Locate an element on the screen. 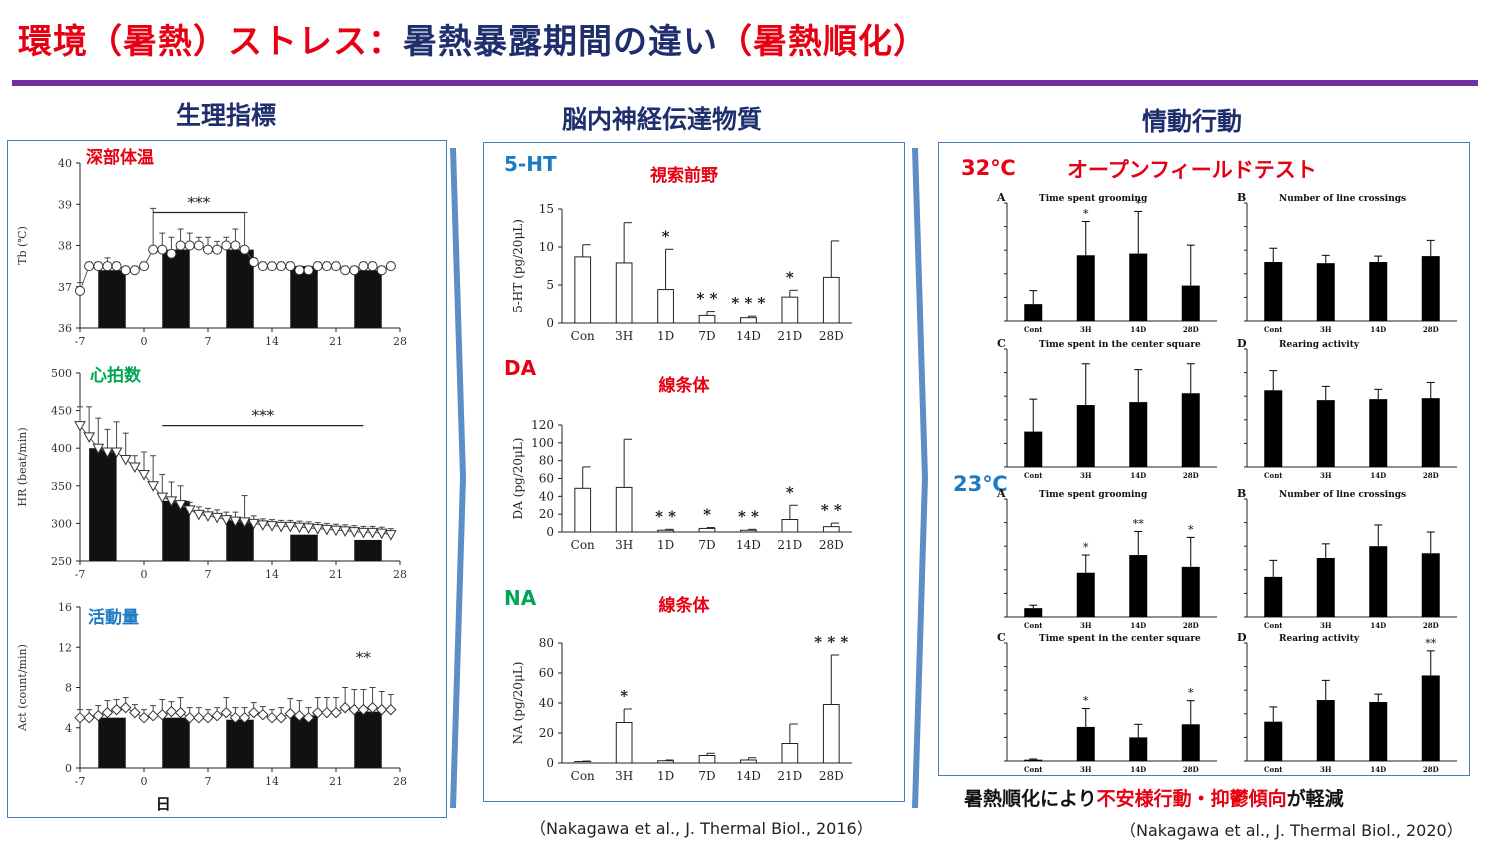 This screenshot has height=859, width=1500. mid-na-title: NA is located at coordinates (520, 598).